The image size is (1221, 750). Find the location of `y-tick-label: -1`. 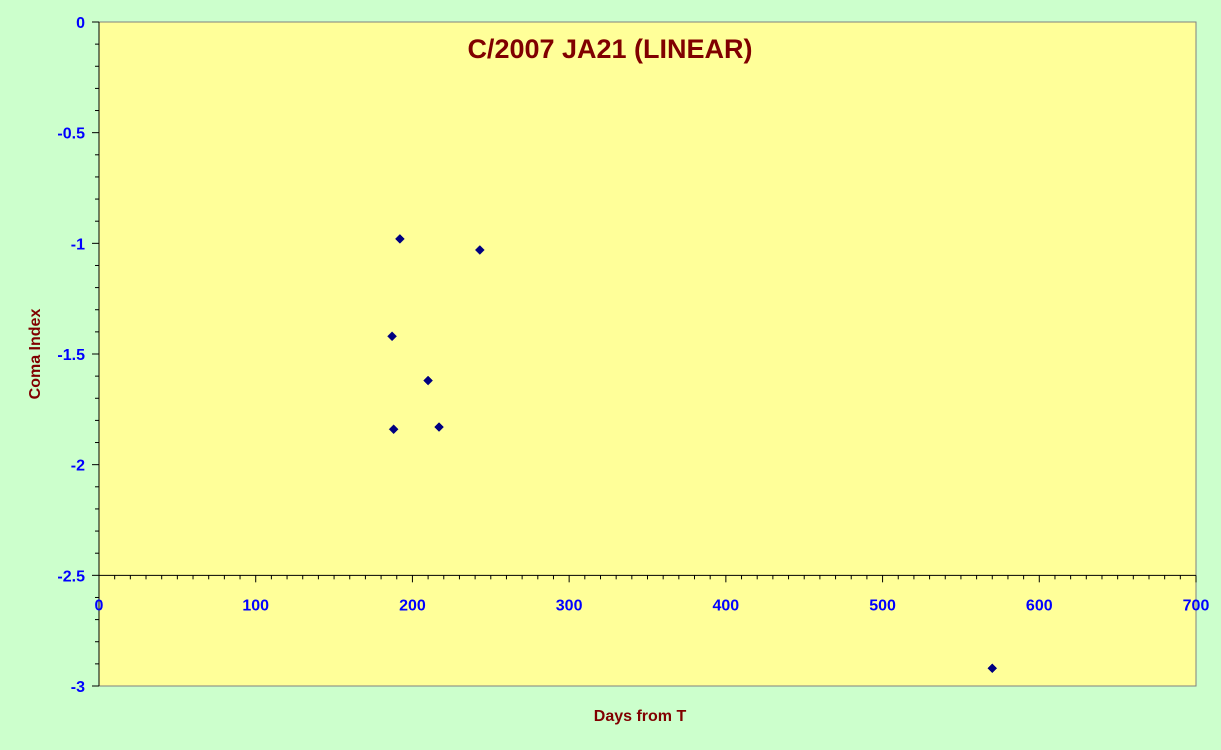

y-tick-label: -1 is located at coordinates (78, 244).